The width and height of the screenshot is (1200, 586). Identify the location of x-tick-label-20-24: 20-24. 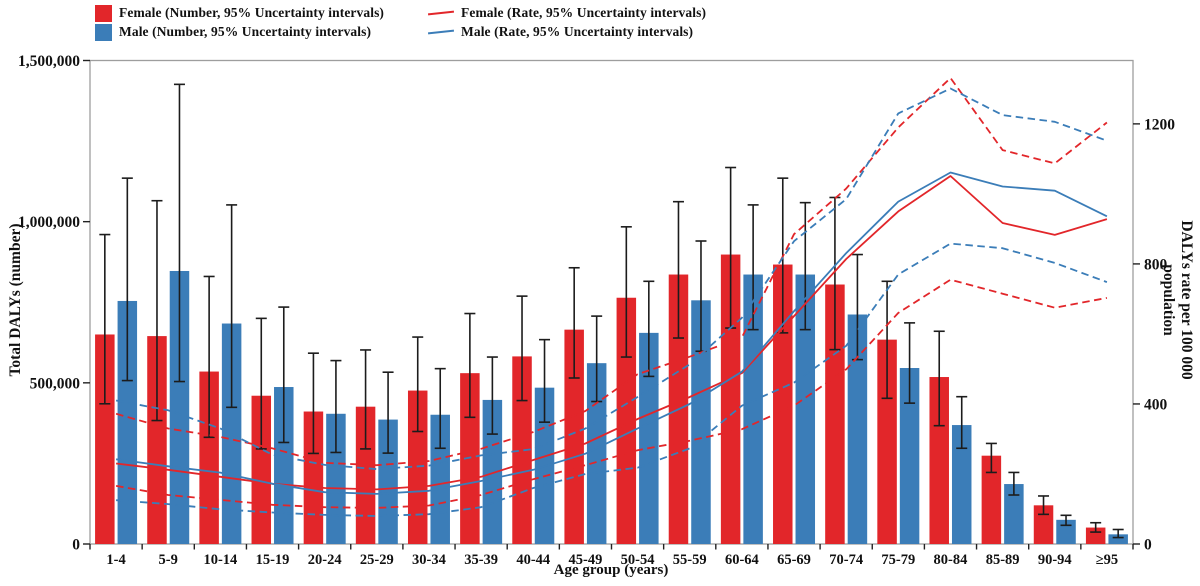
(325, 560).